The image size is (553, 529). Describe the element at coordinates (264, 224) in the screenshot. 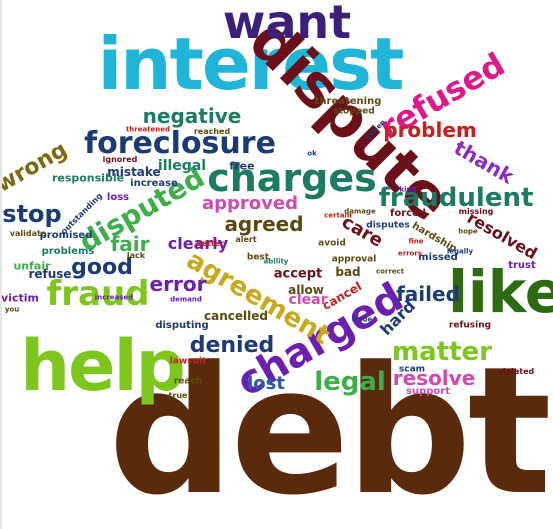

I see `word-agreed: agreed` at that location.